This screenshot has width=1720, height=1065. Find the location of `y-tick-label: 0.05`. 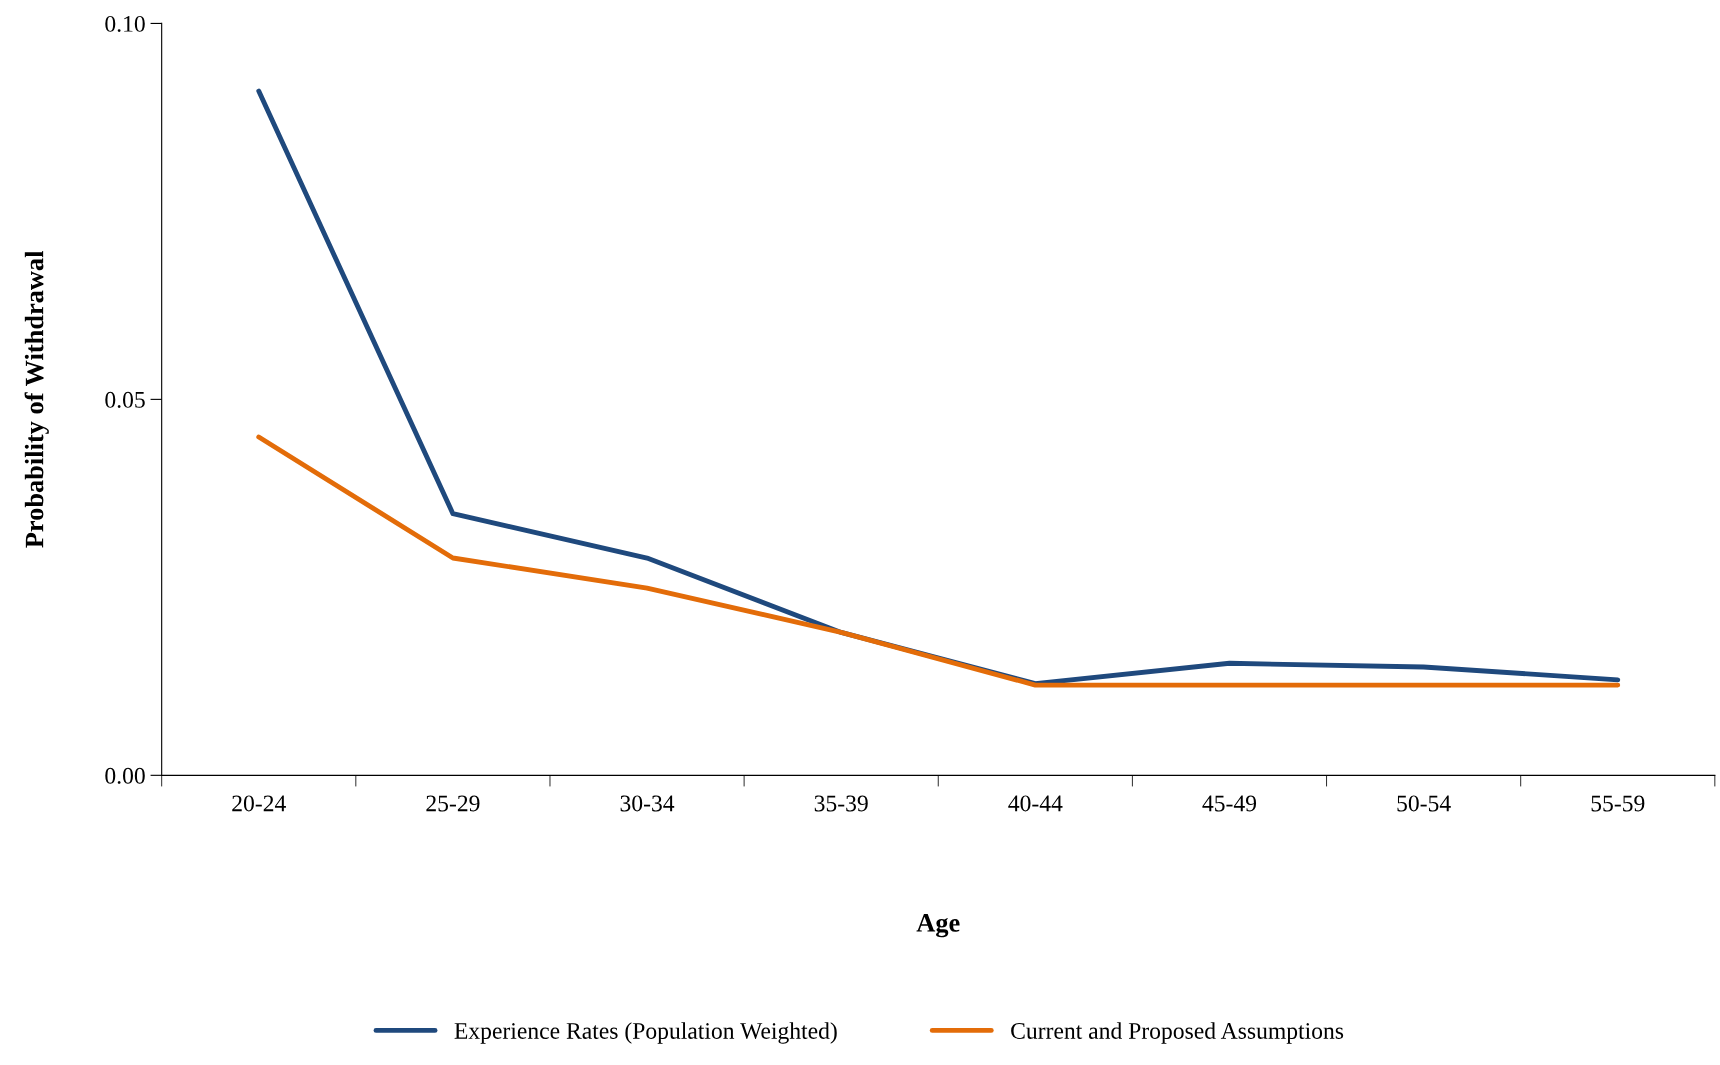

y-tick-label: 0.05 is located at coordinates (125, 399).